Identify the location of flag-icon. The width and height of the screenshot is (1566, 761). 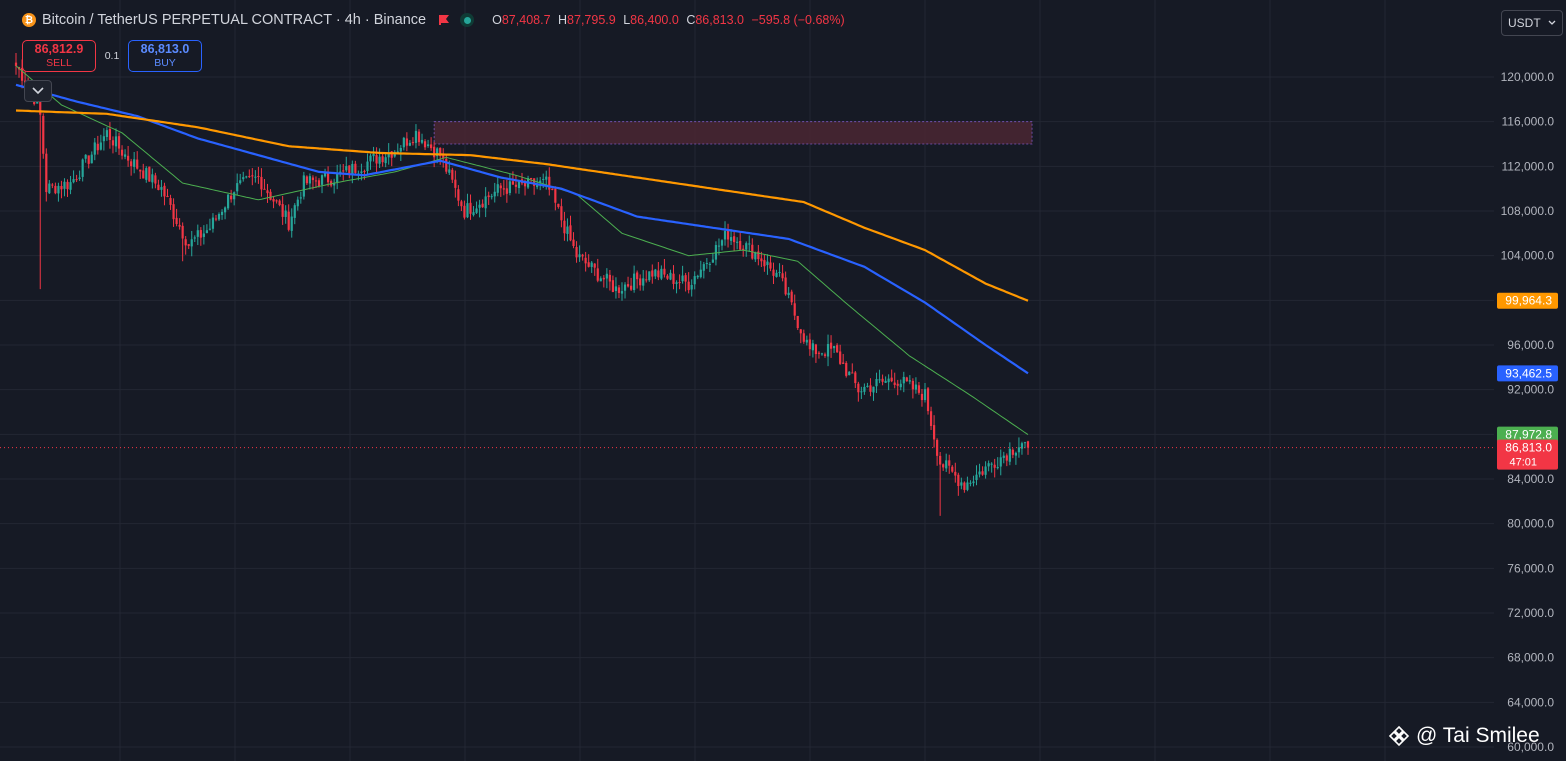
(444, 20).